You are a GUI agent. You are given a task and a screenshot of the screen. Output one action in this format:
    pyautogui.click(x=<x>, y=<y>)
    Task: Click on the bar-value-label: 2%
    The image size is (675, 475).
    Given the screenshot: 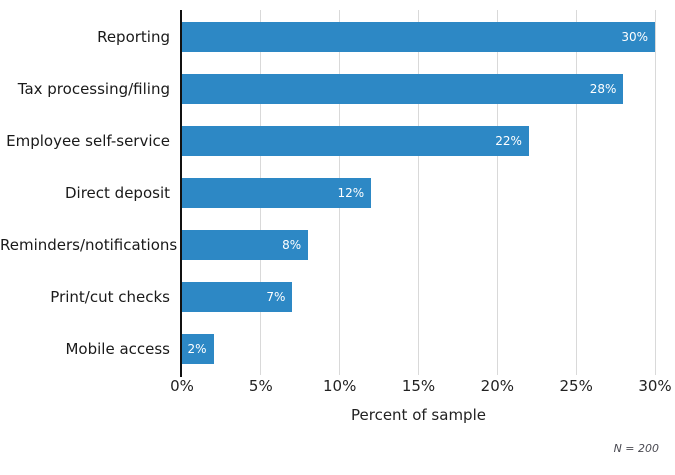 What is the action you would take?
    pyautogui.click(x=197, y=349)
    